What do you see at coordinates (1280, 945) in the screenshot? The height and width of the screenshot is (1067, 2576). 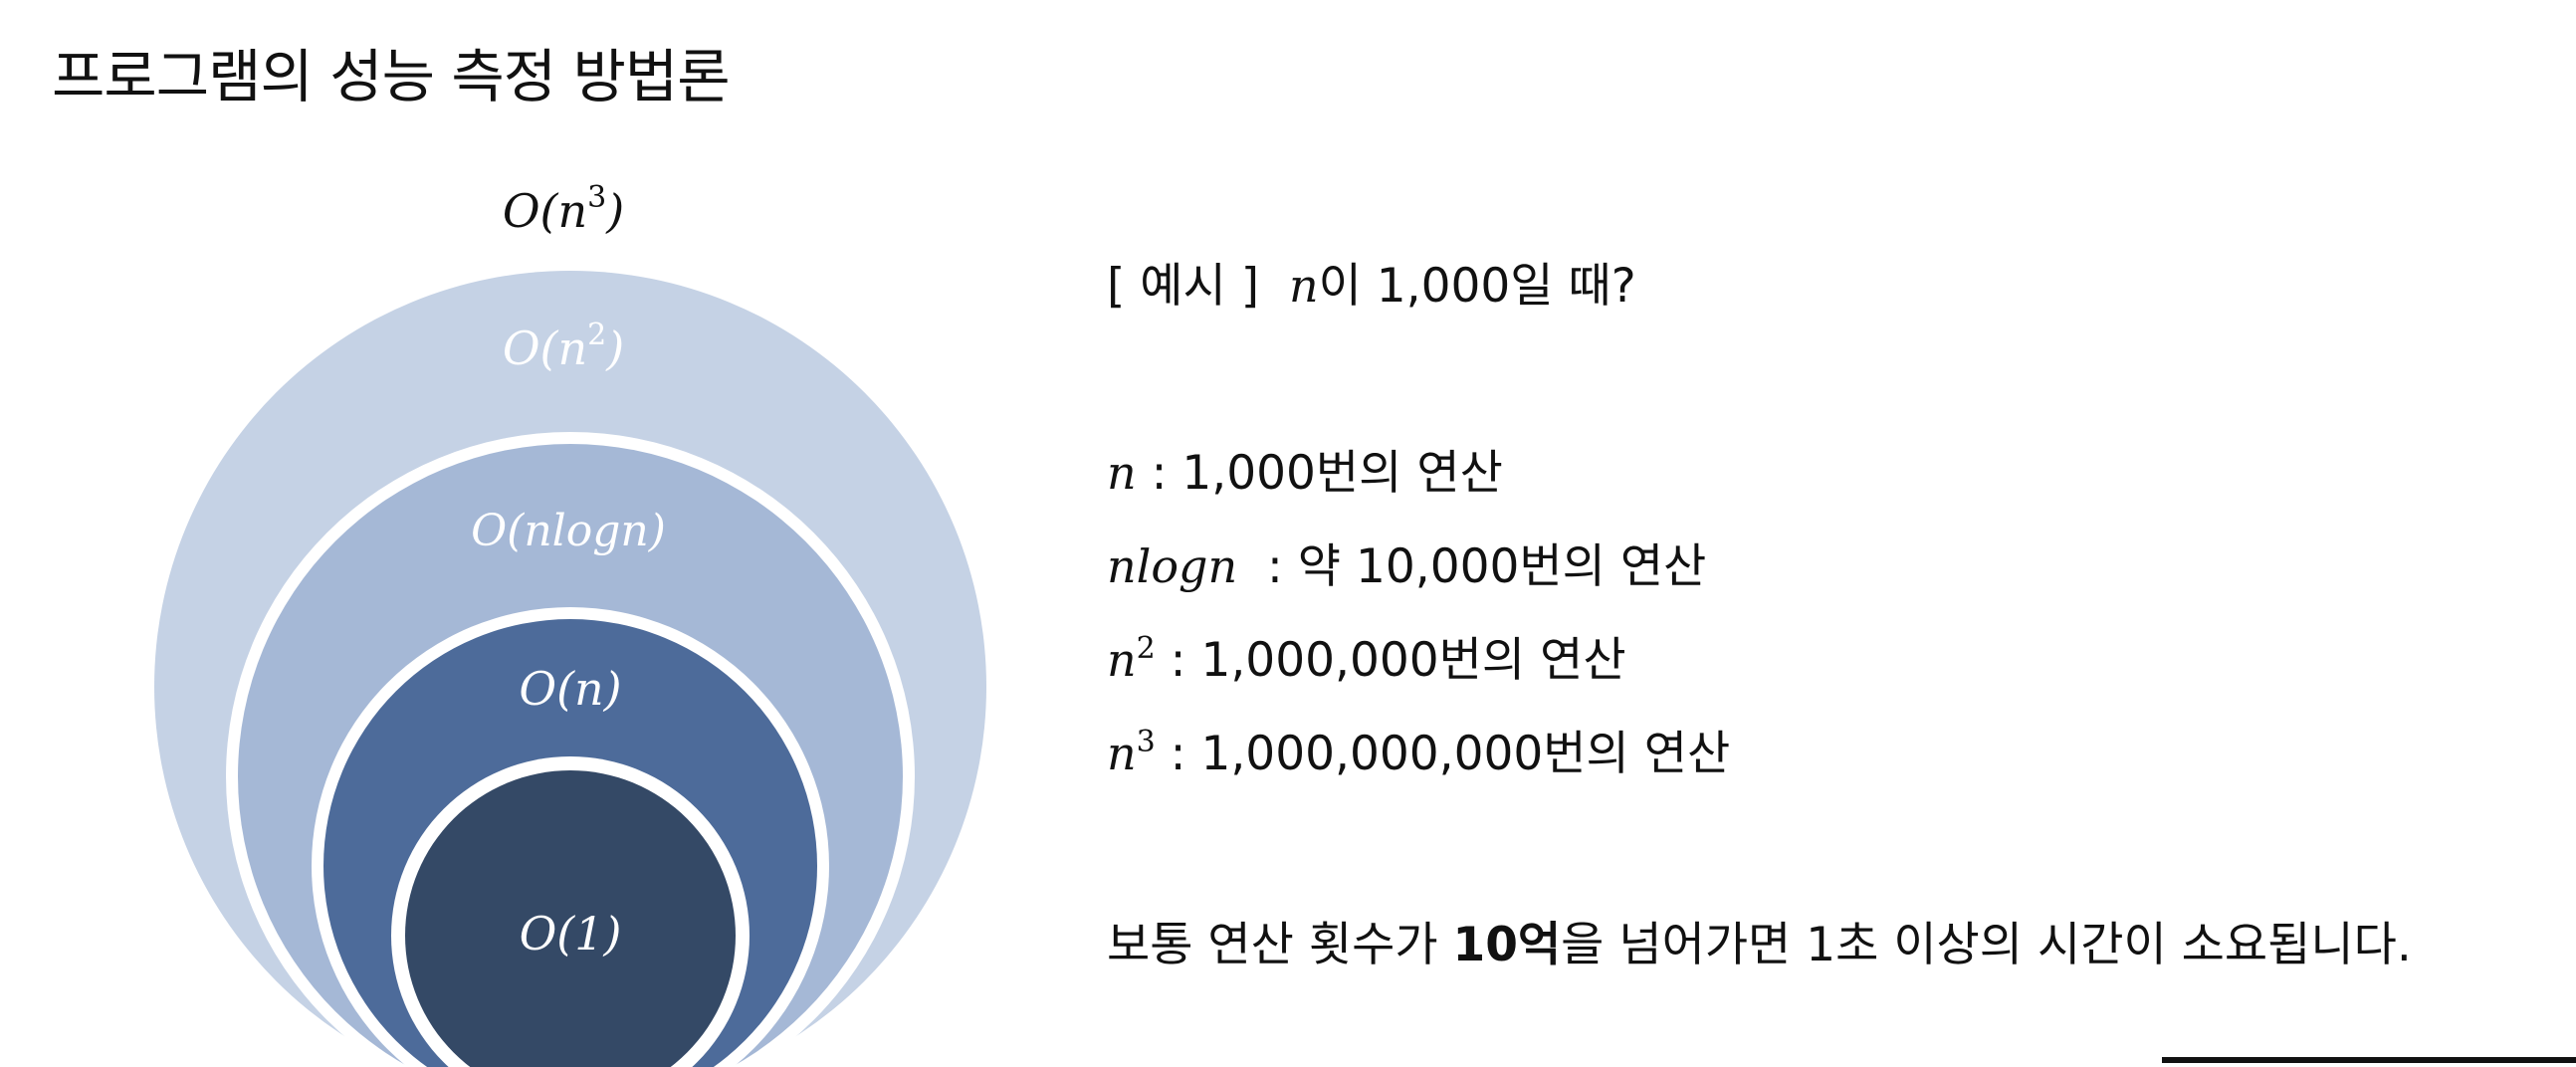 I see `summary-before: 보통 연산 횟수가` at bounding box center [1280, 945].